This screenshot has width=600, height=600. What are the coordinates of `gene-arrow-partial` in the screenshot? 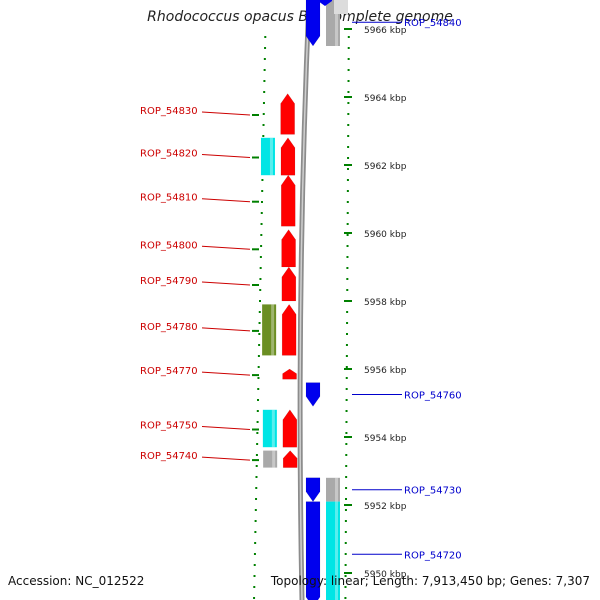 It's located at (325, 3).